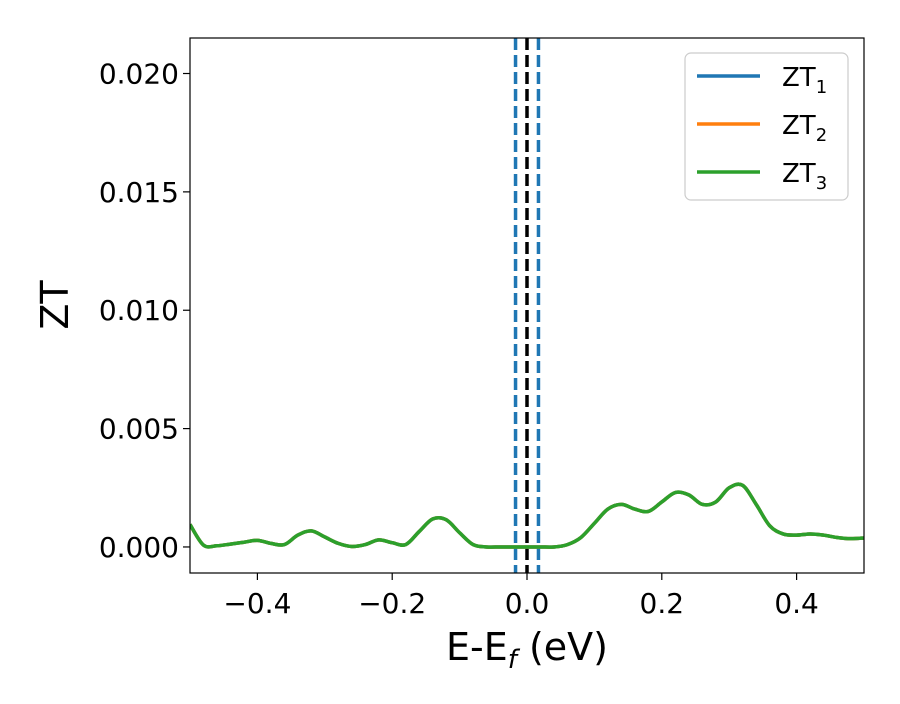 Image resolution: width=900 pixels, height=704 pixels. Describe the element at coordinates (139, 192) in the screenshot. I see `y-tick-label: 0.015` at that location.